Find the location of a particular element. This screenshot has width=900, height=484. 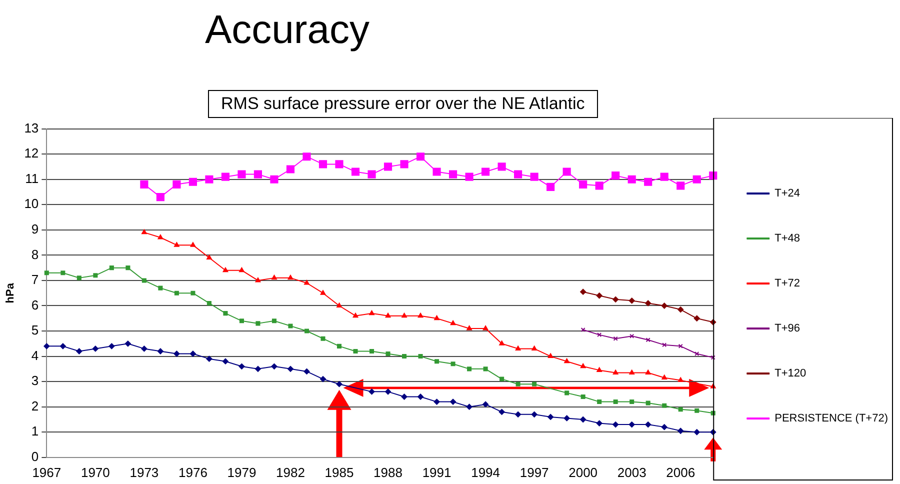

legend-label: T+120 is located at coordinates (790, 374).